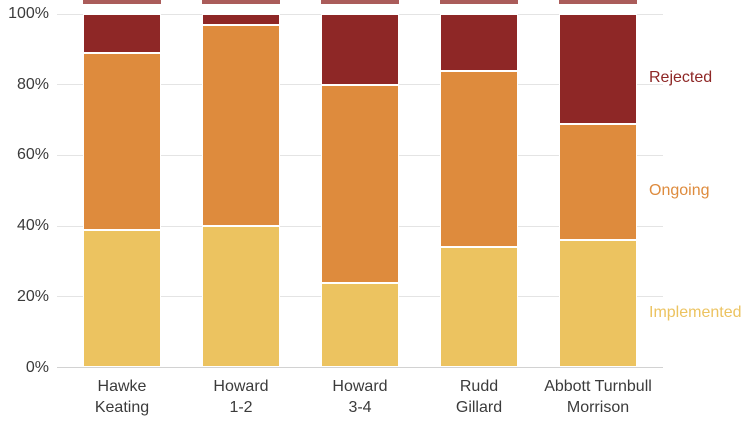 This screenshot has height=424, width=754. What do you see at coordinates (598, 182) in the screenshot?
I see `bar-segment-abbott-turnbull-morrison-ongoing` at bounding box center [598, 182].